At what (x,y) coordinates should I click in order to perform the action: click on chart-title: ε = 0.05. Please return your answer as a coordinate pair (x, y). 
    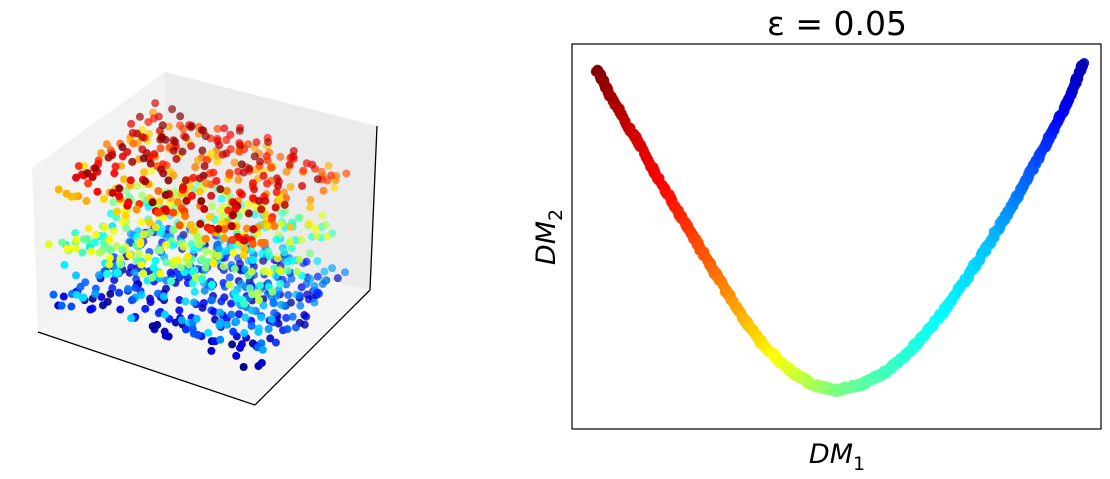
    Looking at the image, I should click on (837, 23).